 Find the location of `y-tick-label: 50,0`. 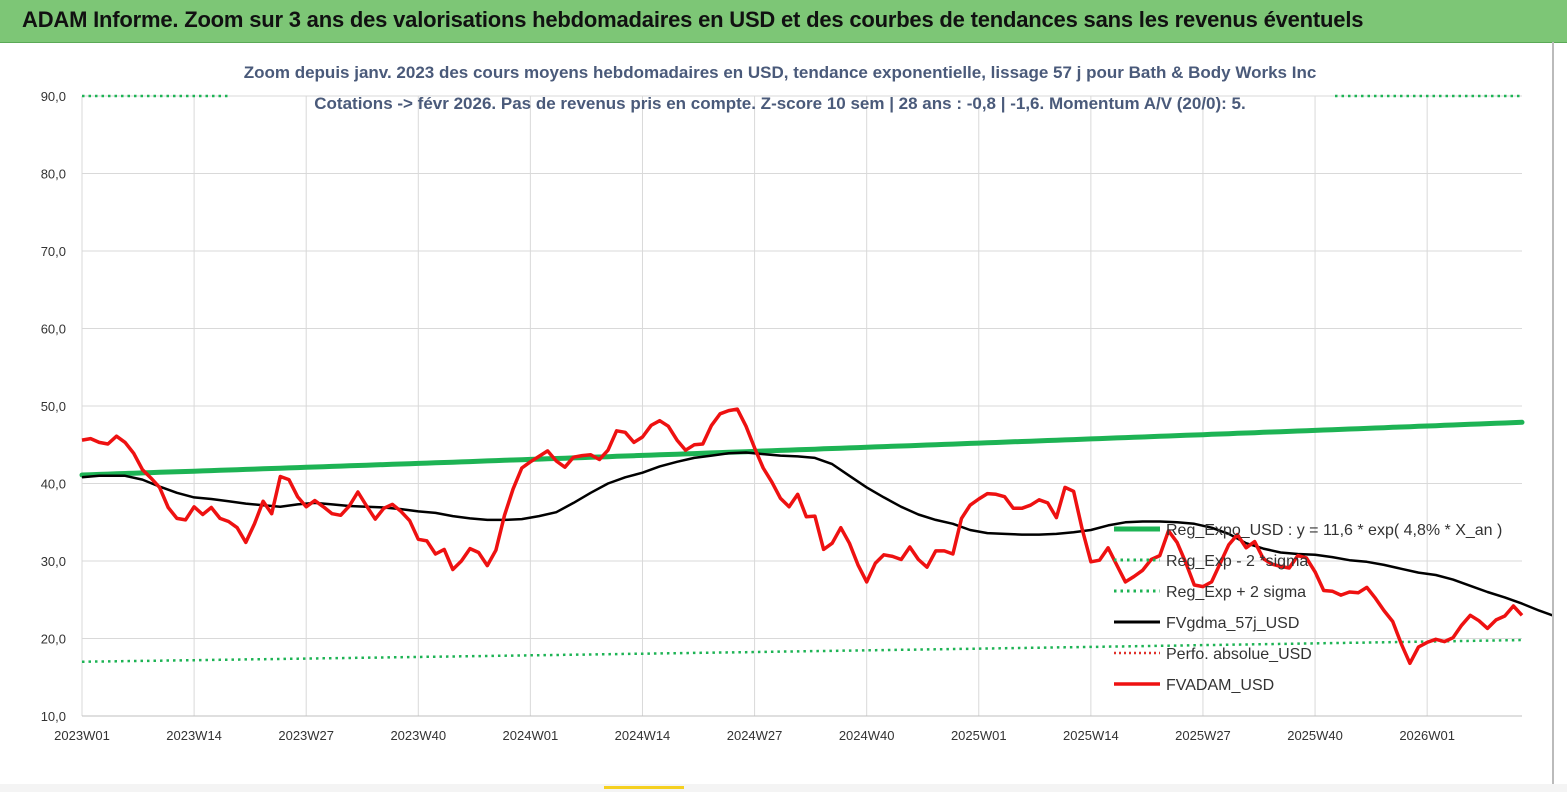

y-tick-label: 50,0 is located at coordinates (53, 406).